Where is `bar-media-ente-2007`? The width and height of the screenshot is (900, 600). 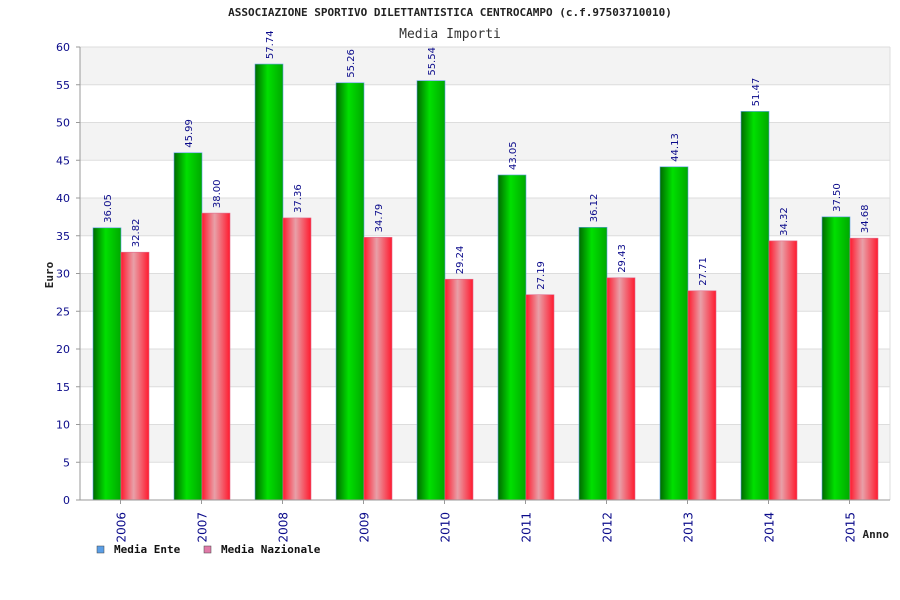
bar-media-ente-2007 is located at coordinates (188, 326).